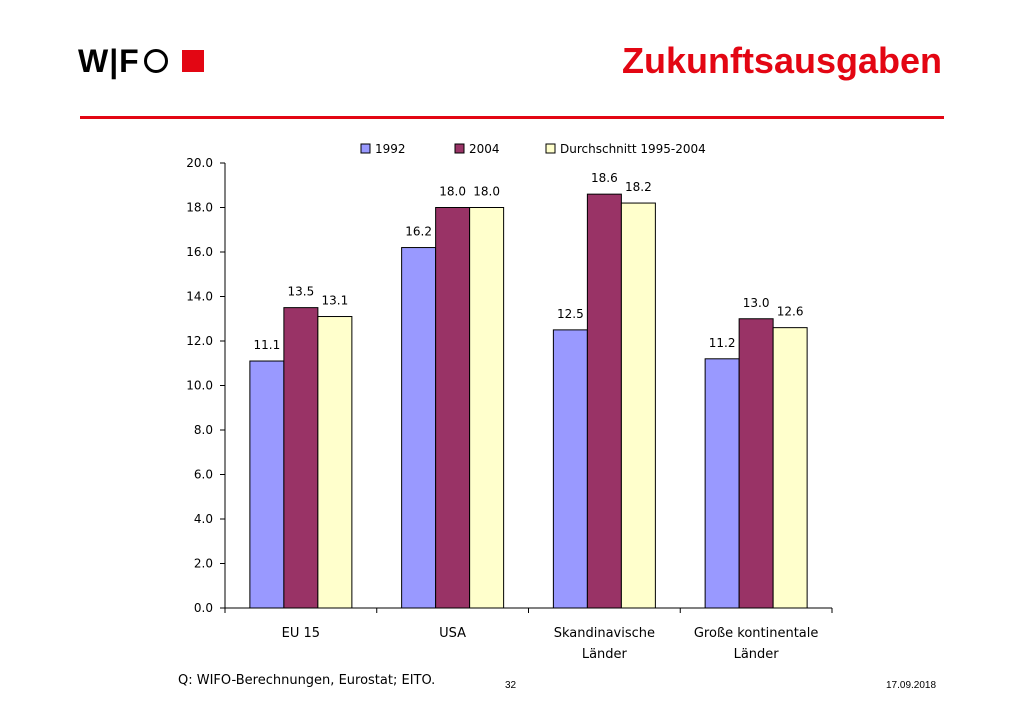 Image resolution: width=1024 pixels, height=709 pixels. What do you see at coordinates (790, 312) in the screenshot?
I see `data-label: 12.6` at bounding box center [790, 312].